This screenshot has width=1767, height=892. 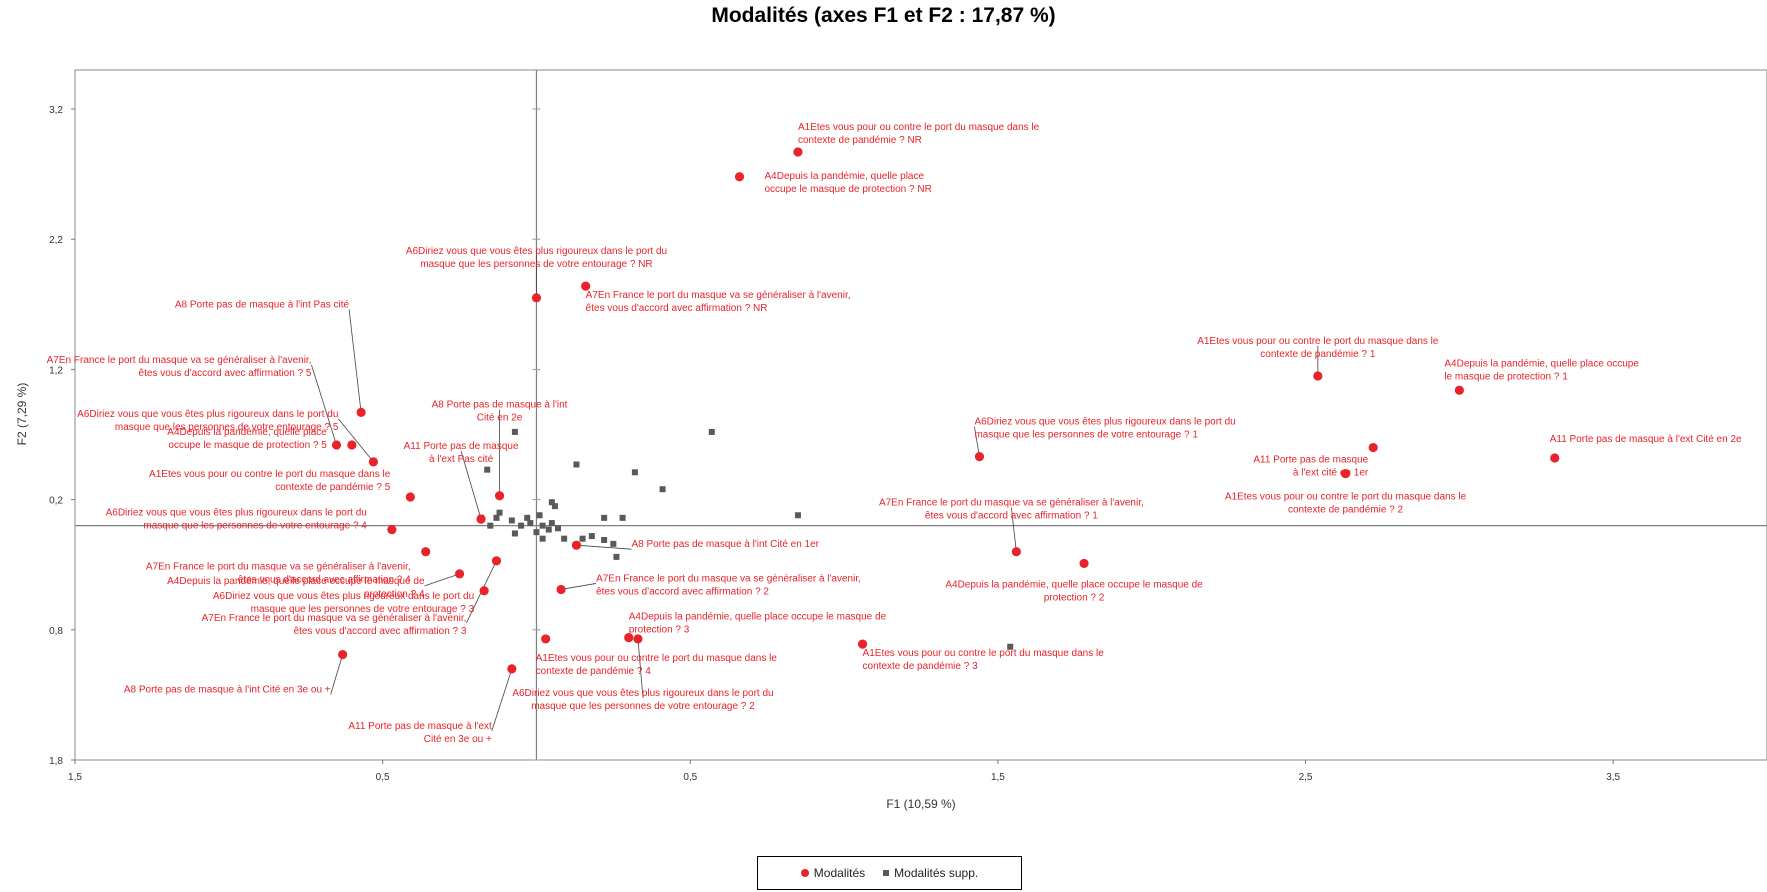 I want to click on x-axis-label: F1 (10,59 %), so click(x=920, y=804).